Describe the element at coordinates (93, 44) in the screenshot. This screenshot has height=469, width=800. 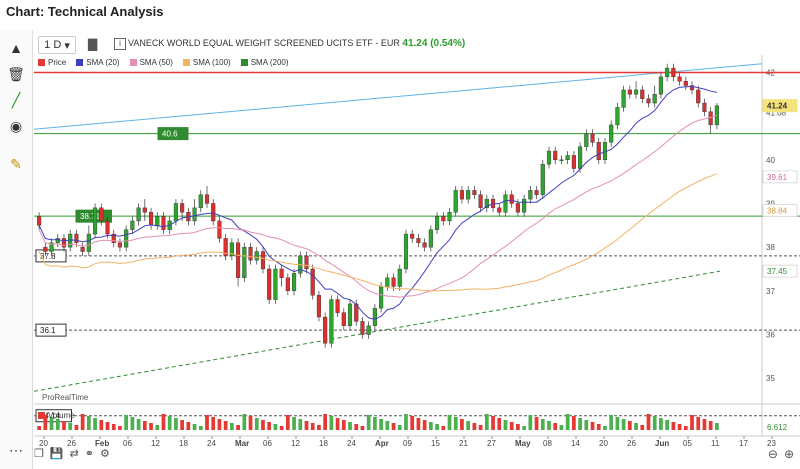
I see `chart-type-icon: ▇` at that location.